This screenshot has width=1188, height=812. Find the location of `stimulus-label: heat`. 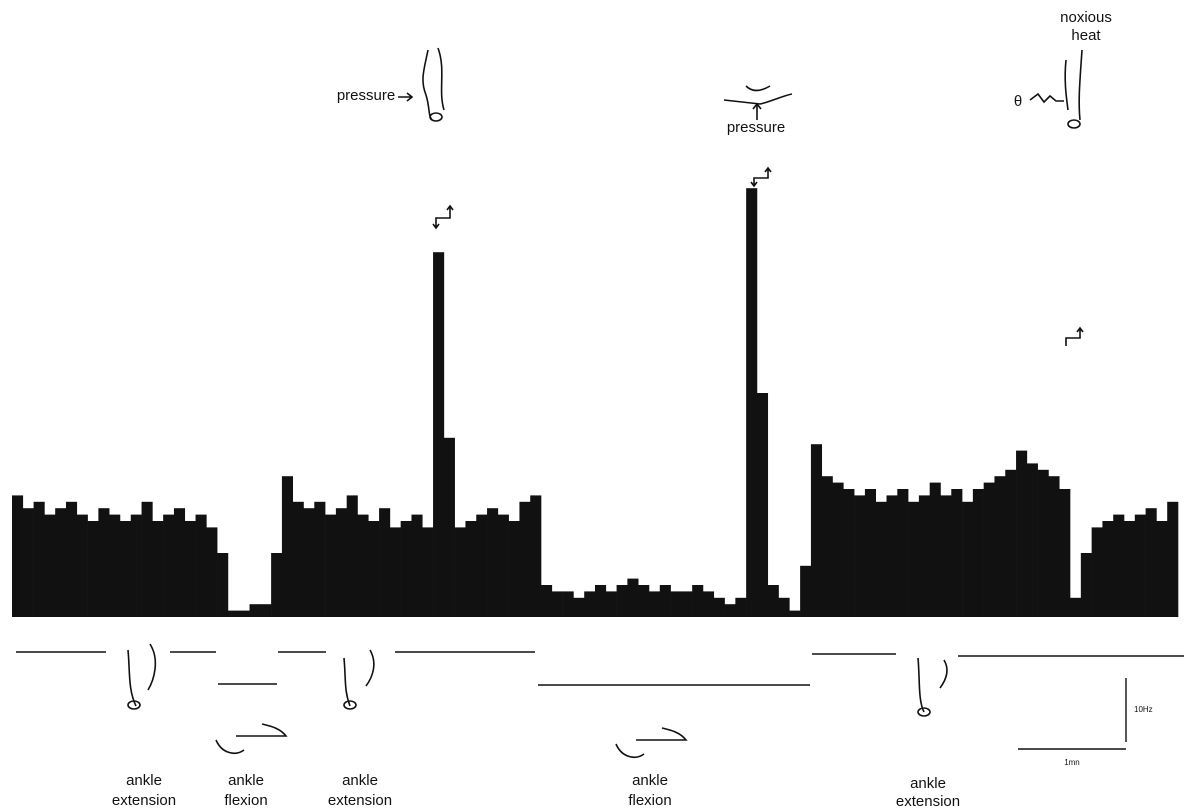

stimulus-label: heat is located at coordinates (1086, 35).